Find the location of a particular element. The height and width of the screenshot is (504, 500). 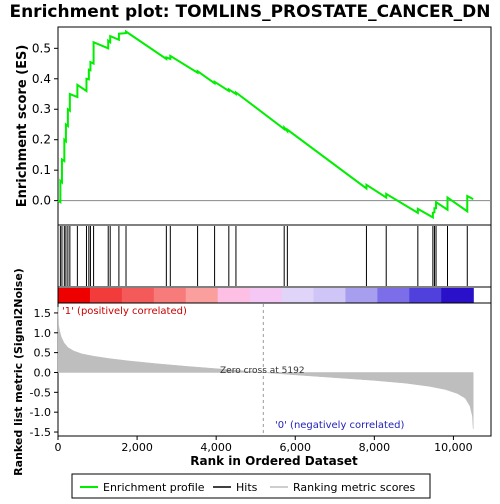

metric-y-ticks: 1.5 1.0 0.5 0.0 -0.5 -1.0 -1.5 is located at coordinates (44, 373).